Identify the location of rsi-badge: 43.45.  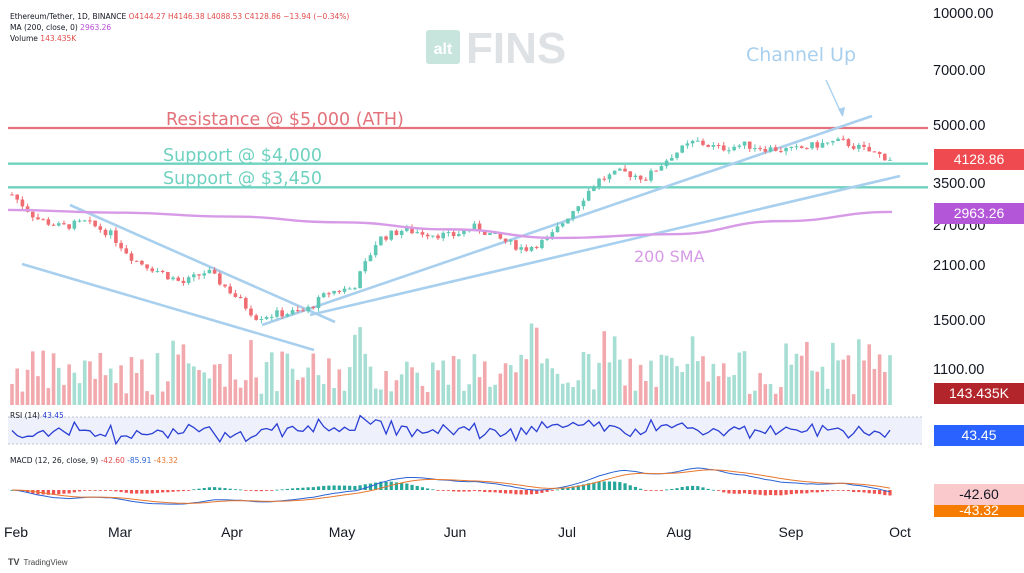
(979, 435).